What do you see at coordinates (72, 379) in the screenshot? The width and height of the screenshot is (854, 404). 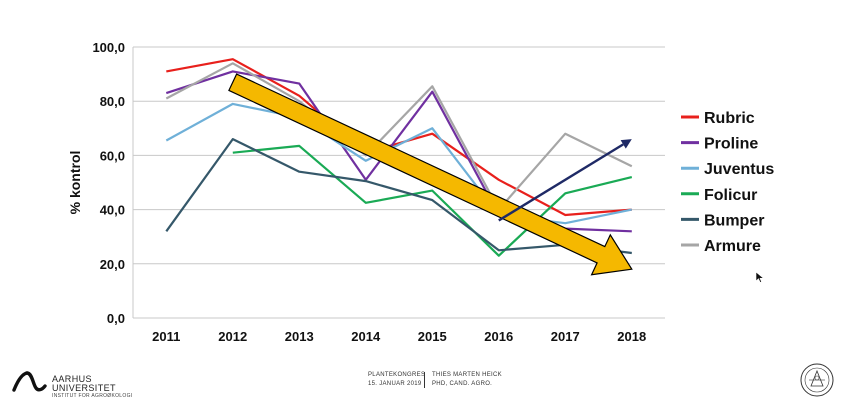 I see `logo-text-aarhus: AARHUS` at bounding box center [72, 379].